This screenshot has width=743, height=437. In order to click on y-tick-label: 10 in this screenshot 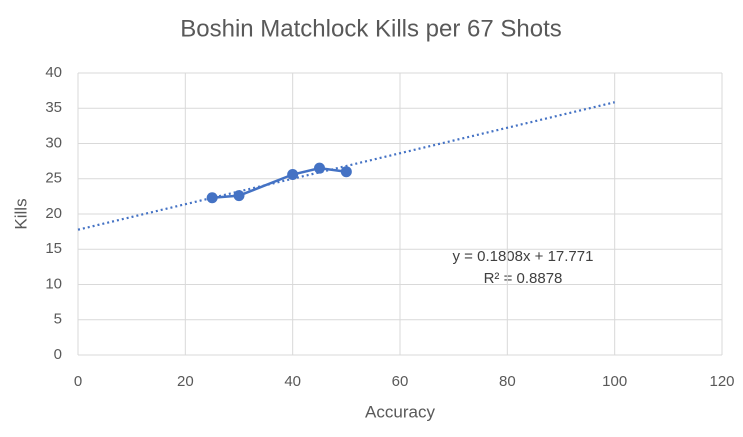, I will do `click(53, 283)`.